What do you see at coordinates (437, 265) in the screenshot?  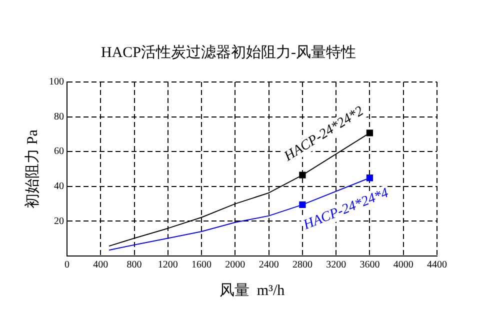 I see `x-tick-label: 4400` at bounding box center [437, 265].